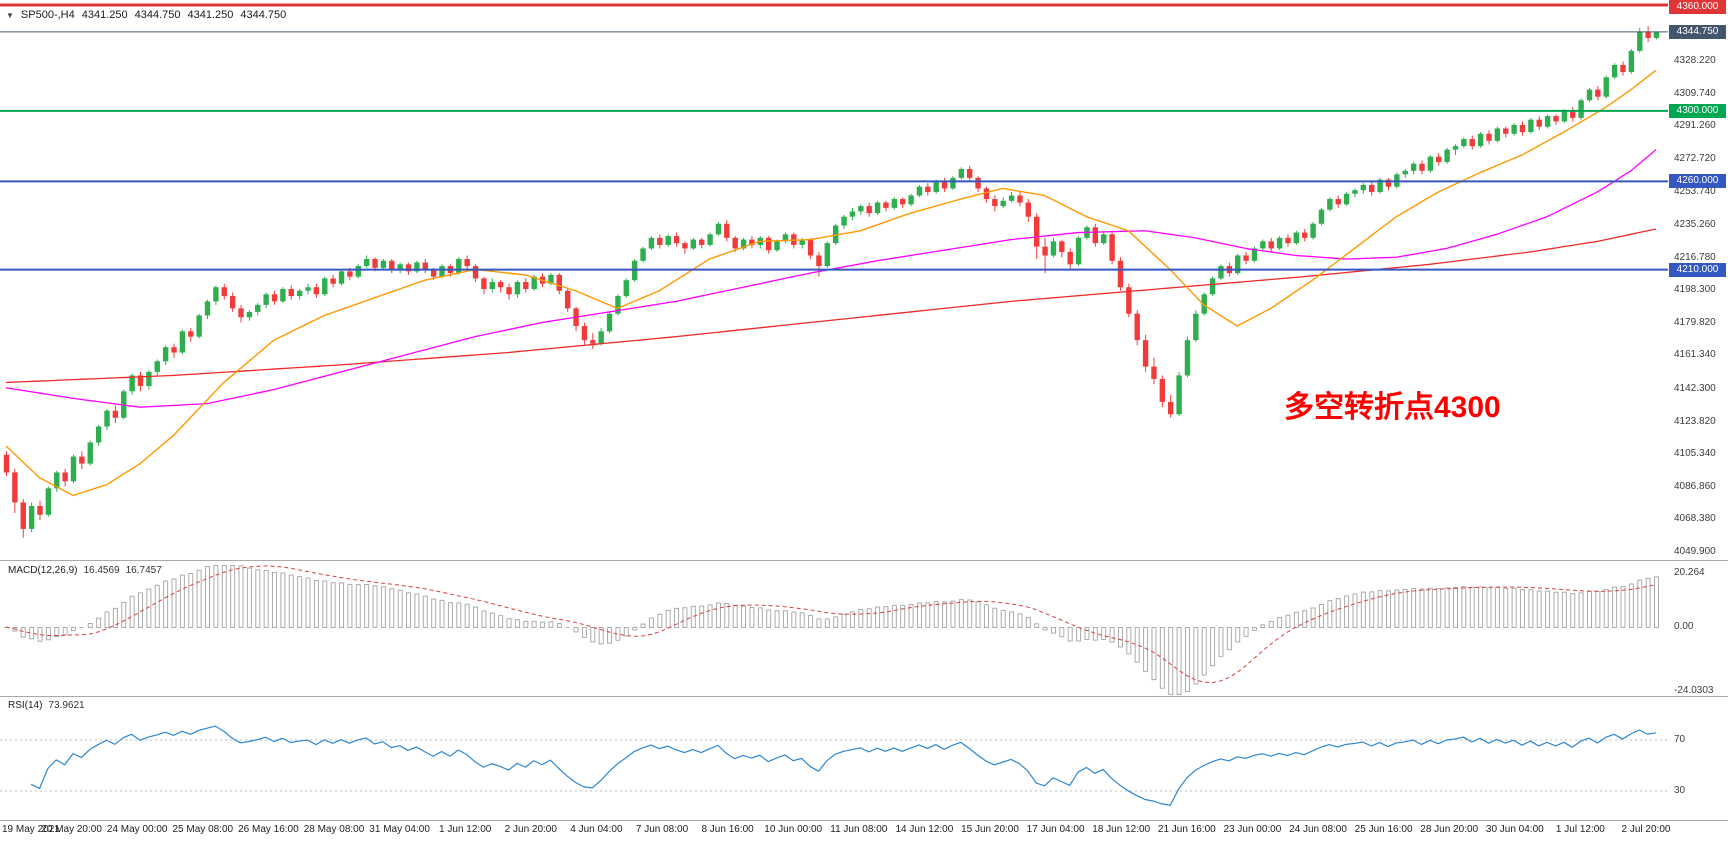 The width and height of the screenshot is (1728, 841). What do you see at coordinates (10, 15) in the screenshot?
I see `chart-menu-icon: ▼` at bounding box center [10, 15].